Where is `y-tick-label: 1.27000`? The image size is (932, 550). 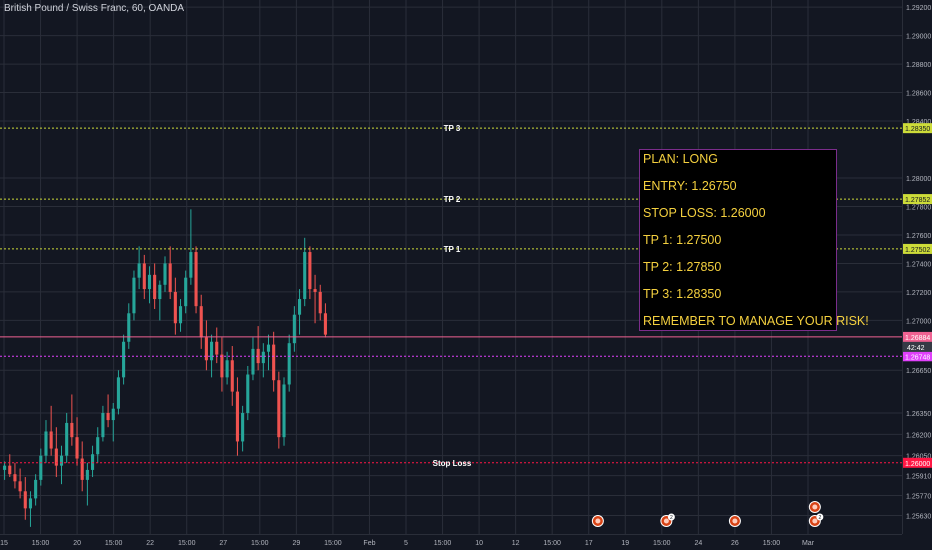
y-tick-label: 1.27000 is located at coordinates (918, 321).